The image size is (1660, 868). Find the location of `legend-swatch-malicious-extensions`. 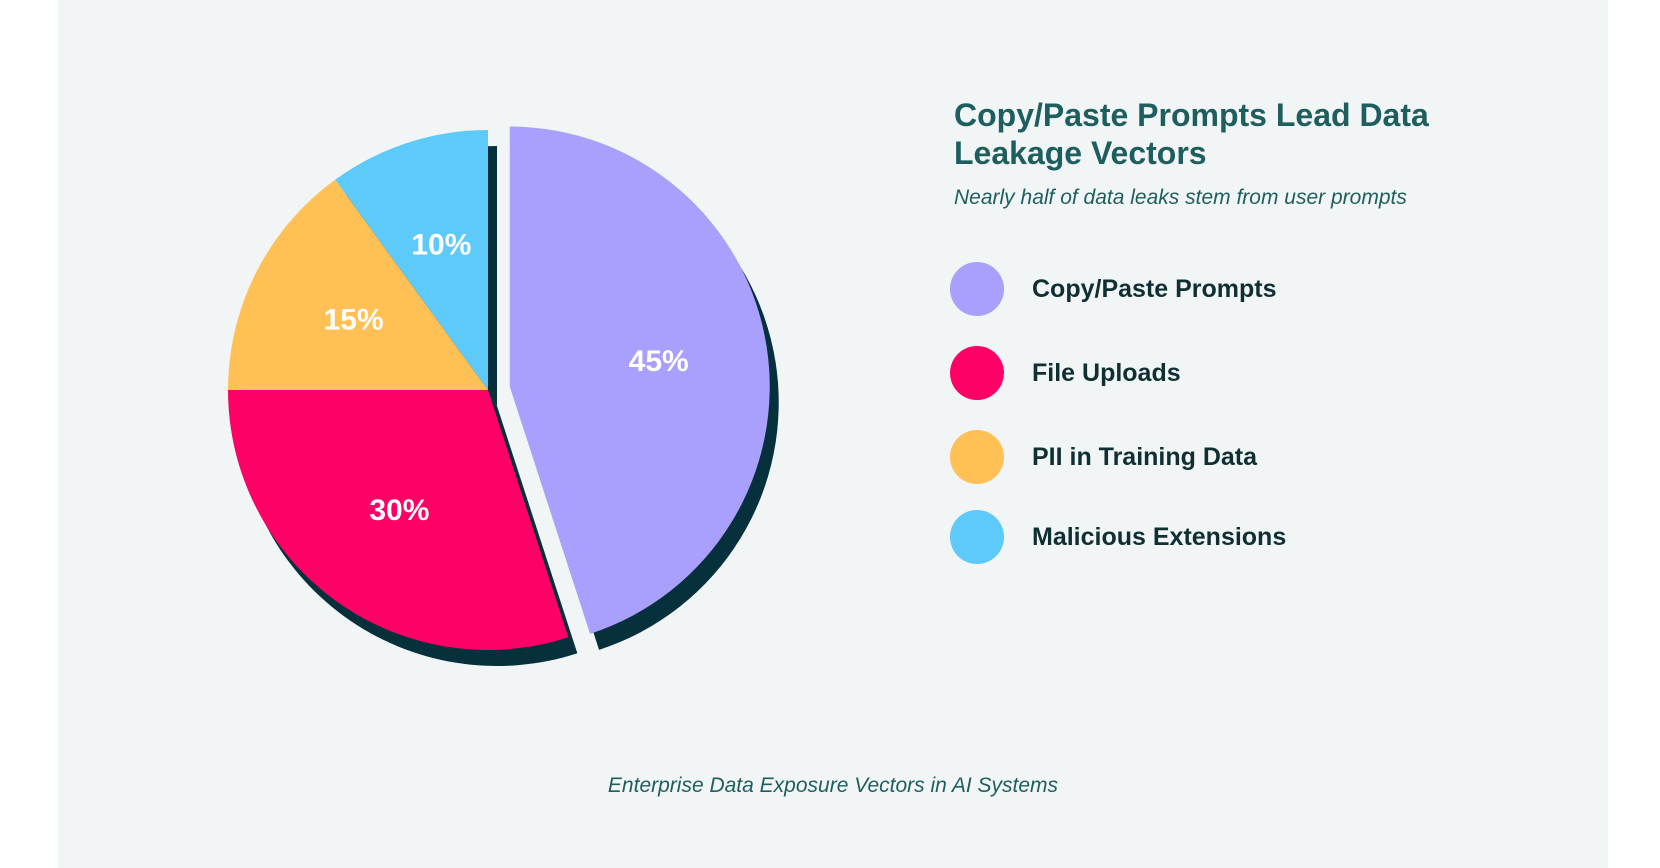

legend-swatch-malicious-extensions is located at coordinates (977, 537).